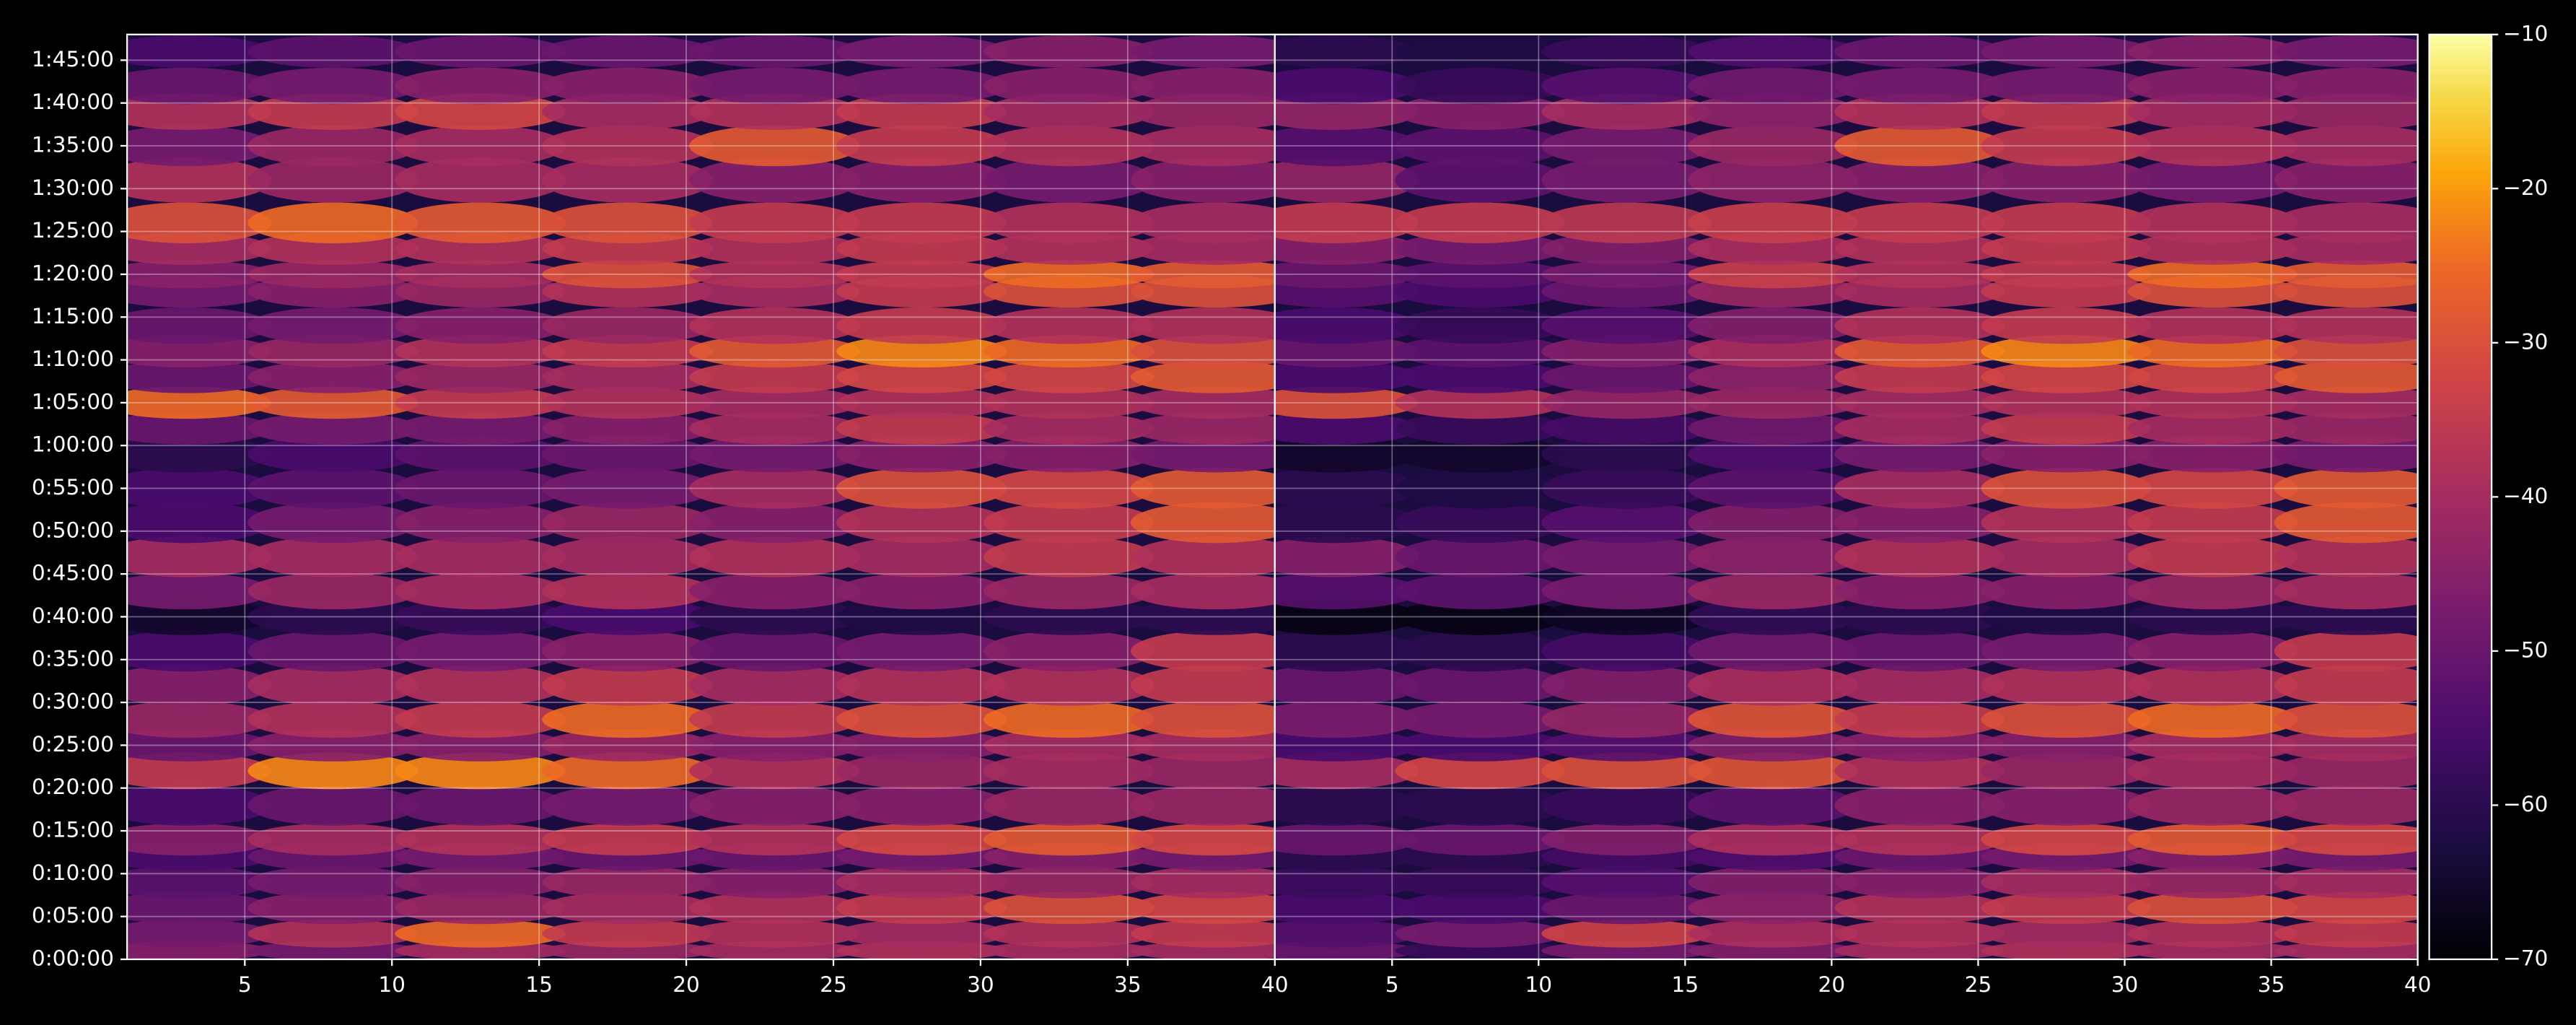 The width and height of the screenshot is (2576, 1025). I want to click on x-tick-label: 30, so click(980, 984).